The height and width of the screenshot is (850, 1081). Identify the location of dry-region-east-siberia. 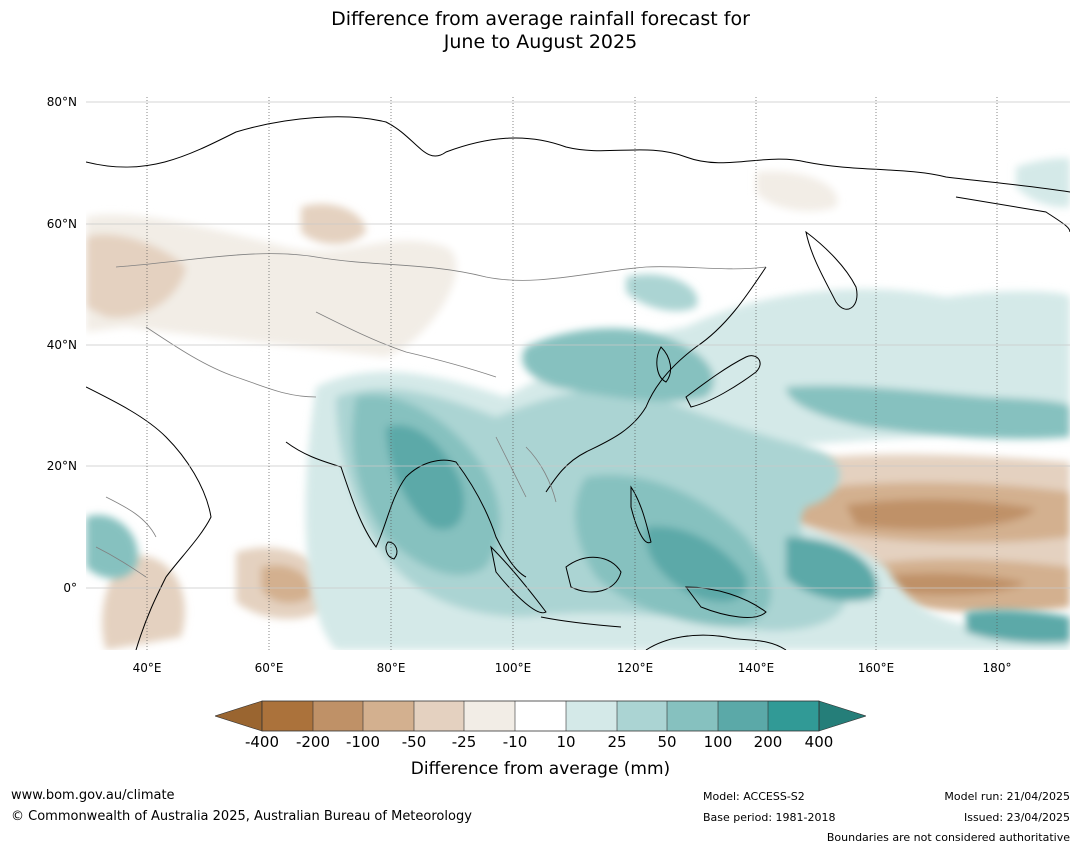
(797, 191).